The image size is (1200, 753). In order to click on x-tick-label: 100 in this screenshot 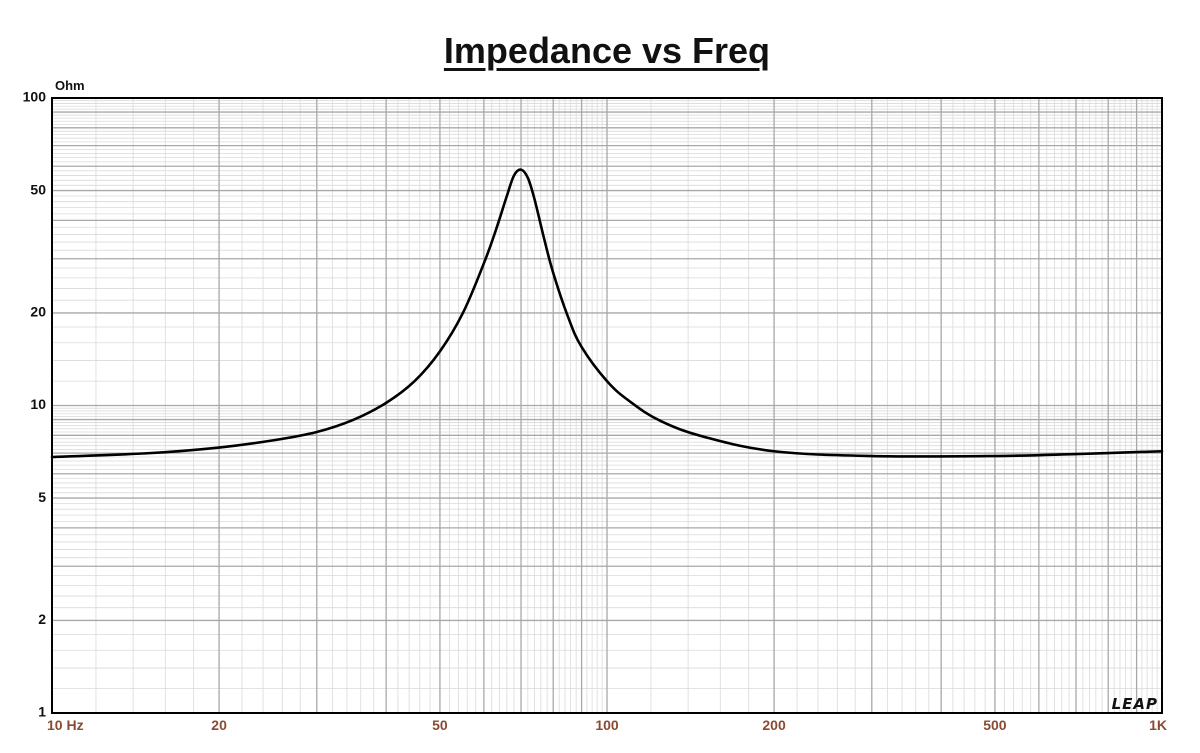, I will do `click(607, 725)`.